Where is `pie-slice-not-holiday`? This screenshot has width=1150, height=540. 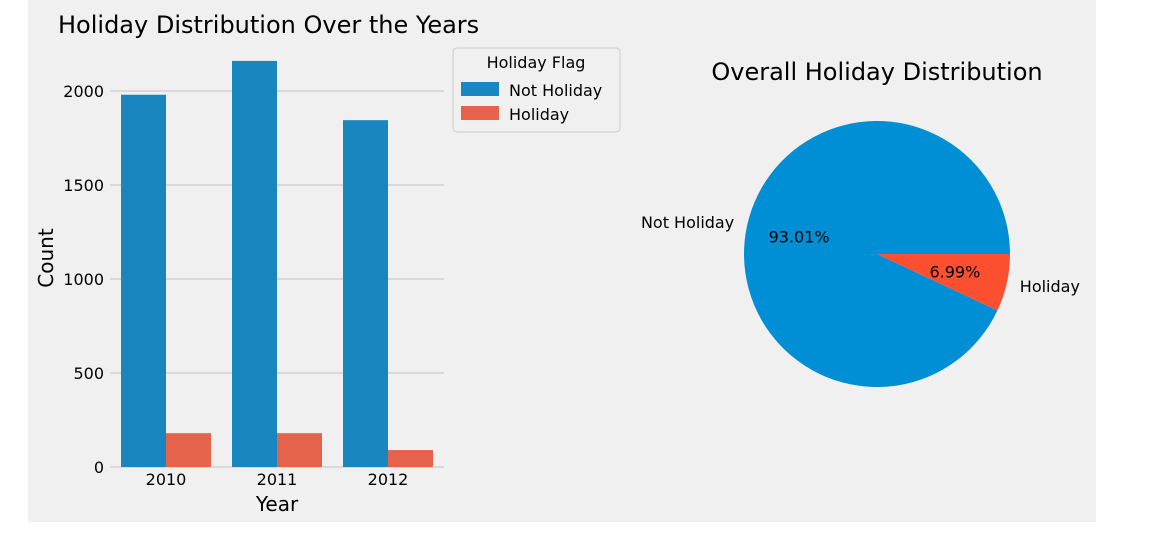
pie-slice-not-holiday is located at coordinates (877, 254).